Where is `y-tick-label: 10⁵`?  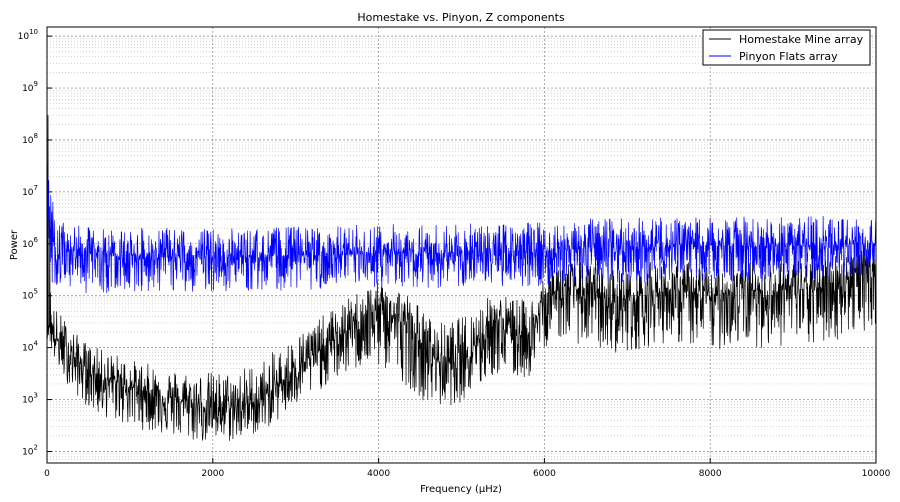
y-tick-label: 10⁵ is located at coordinates (30, 295).